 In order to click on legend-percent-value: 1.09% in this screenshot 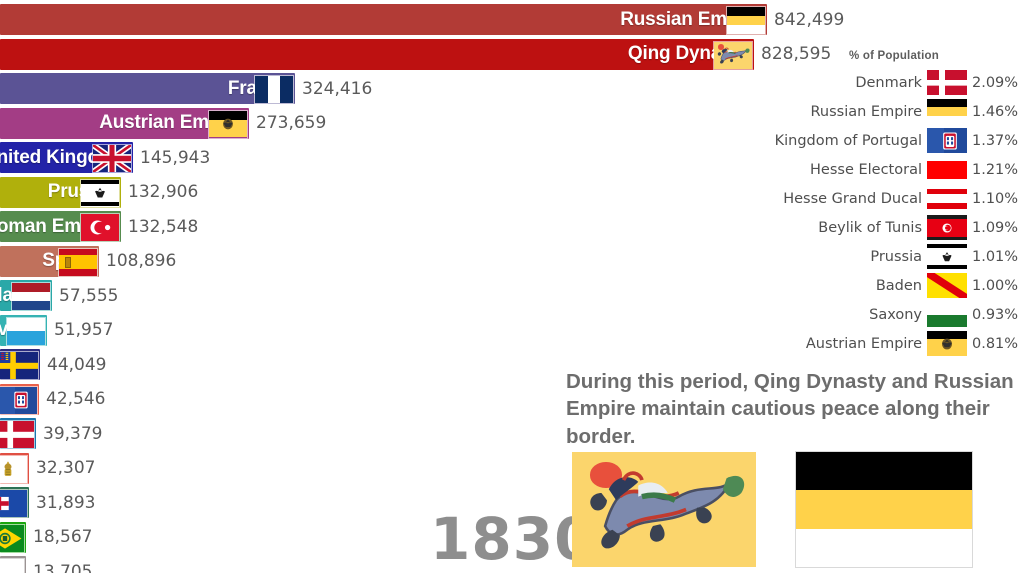, I will do `click(995, 227)`.